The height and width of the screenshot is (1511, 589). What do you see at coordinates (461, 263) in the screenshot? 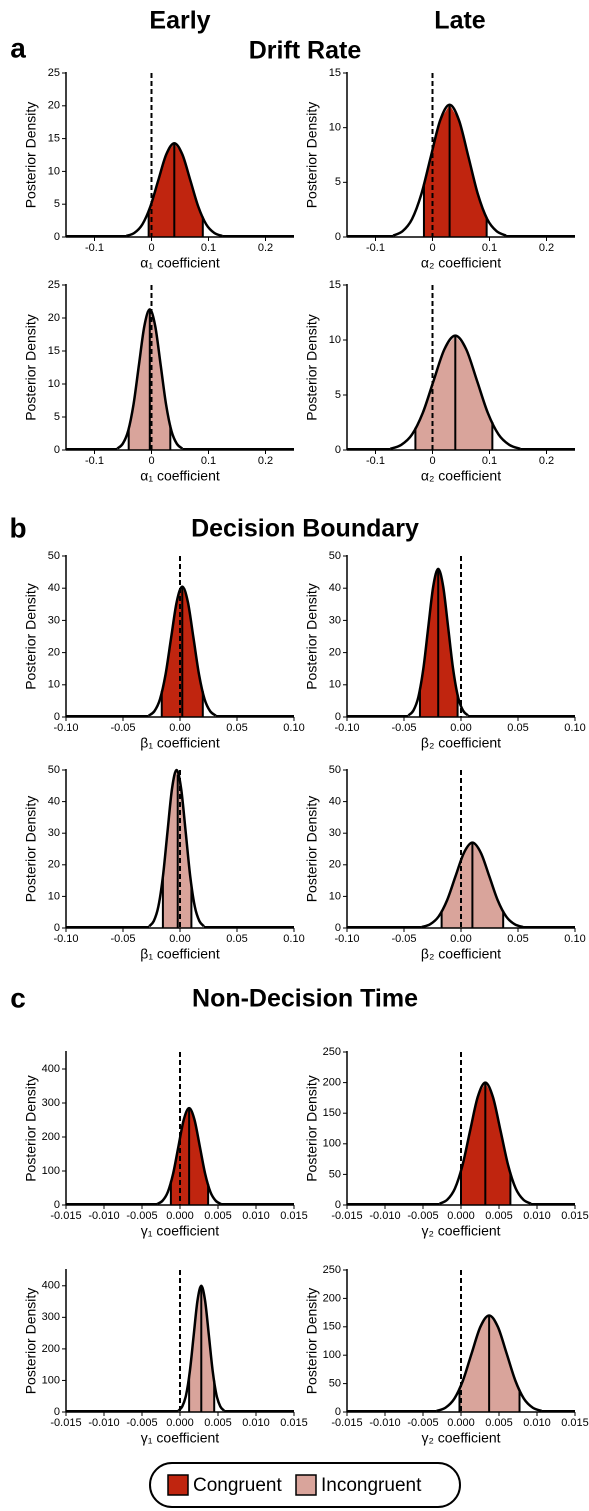
I see `x-axis-label: α₂ coefficient` at bounding box center [461, 263].